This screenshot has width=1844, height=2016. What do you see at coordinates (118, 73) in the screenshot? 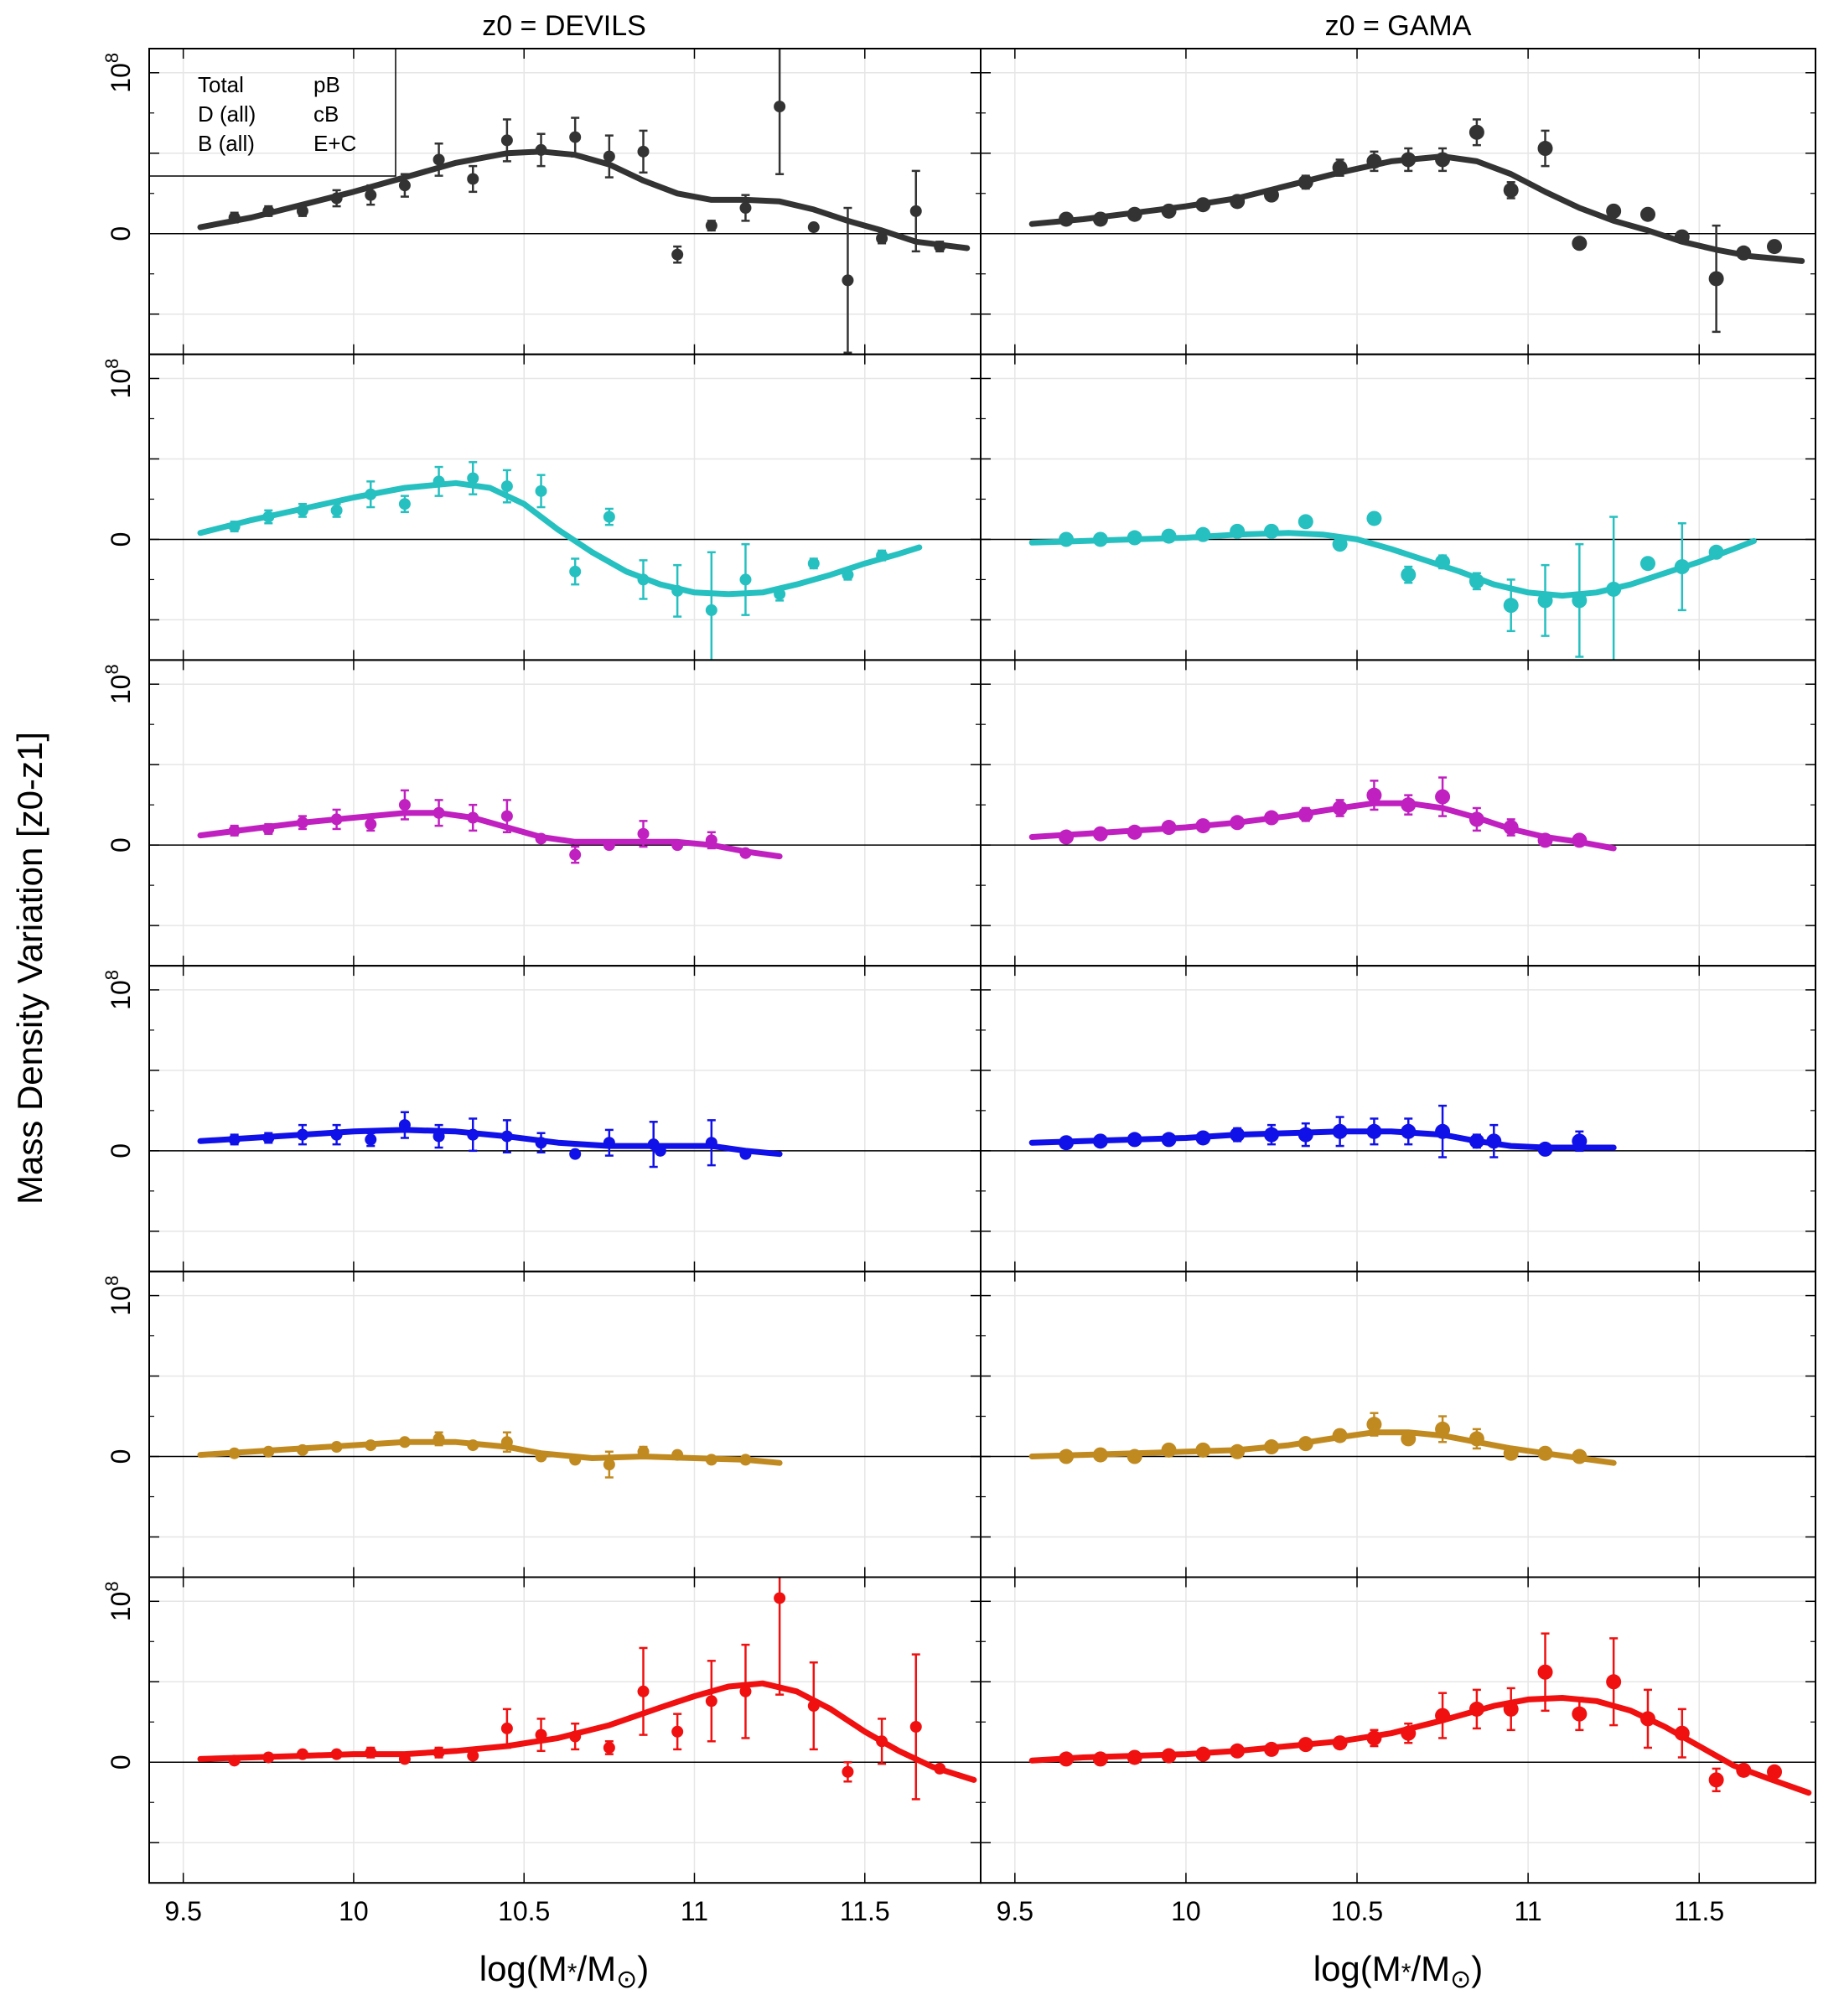
I see `y-tick-label-1e8: 108` at bounding box center [118, 73].